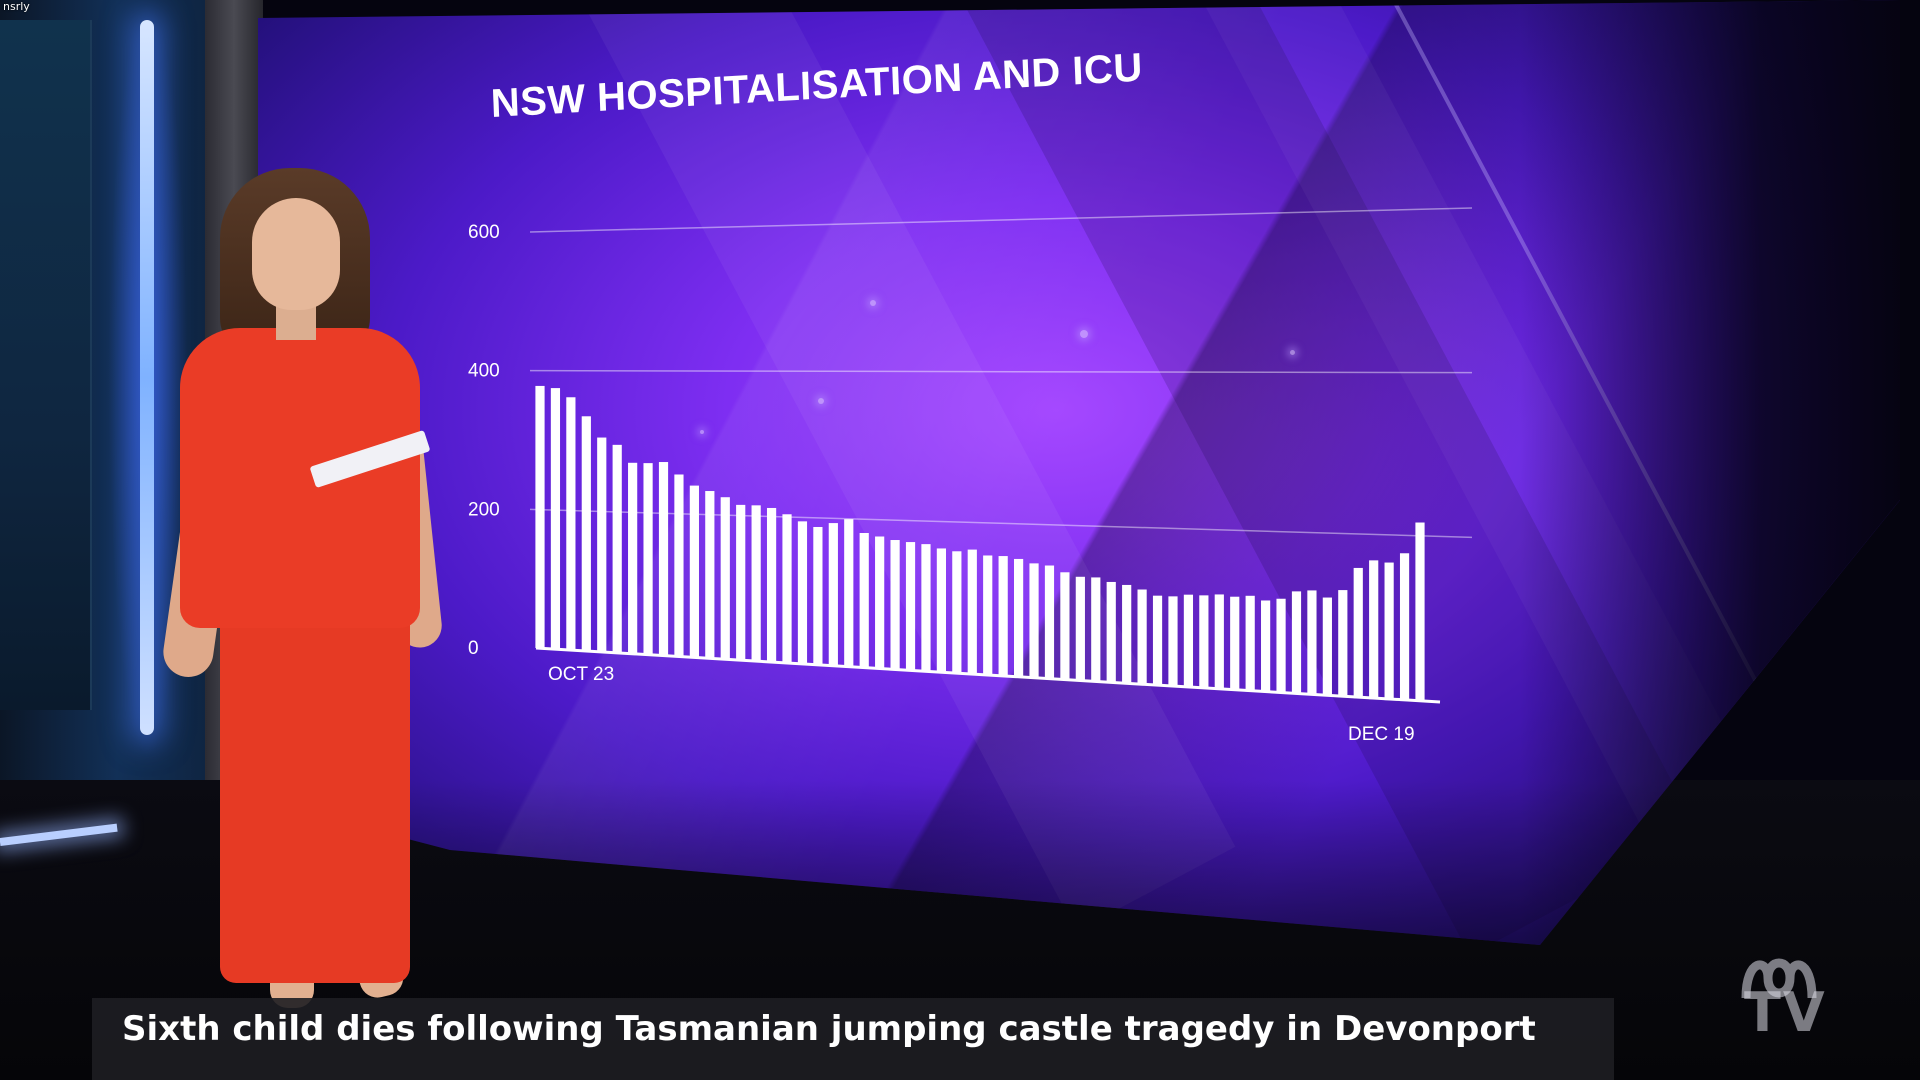 Image resolution: width=1920 pixels, height=1080 pixels. Describe the element at coordinates (1381, 734) in the screenshot. I see `x-end-label: DEC 19` at that location.